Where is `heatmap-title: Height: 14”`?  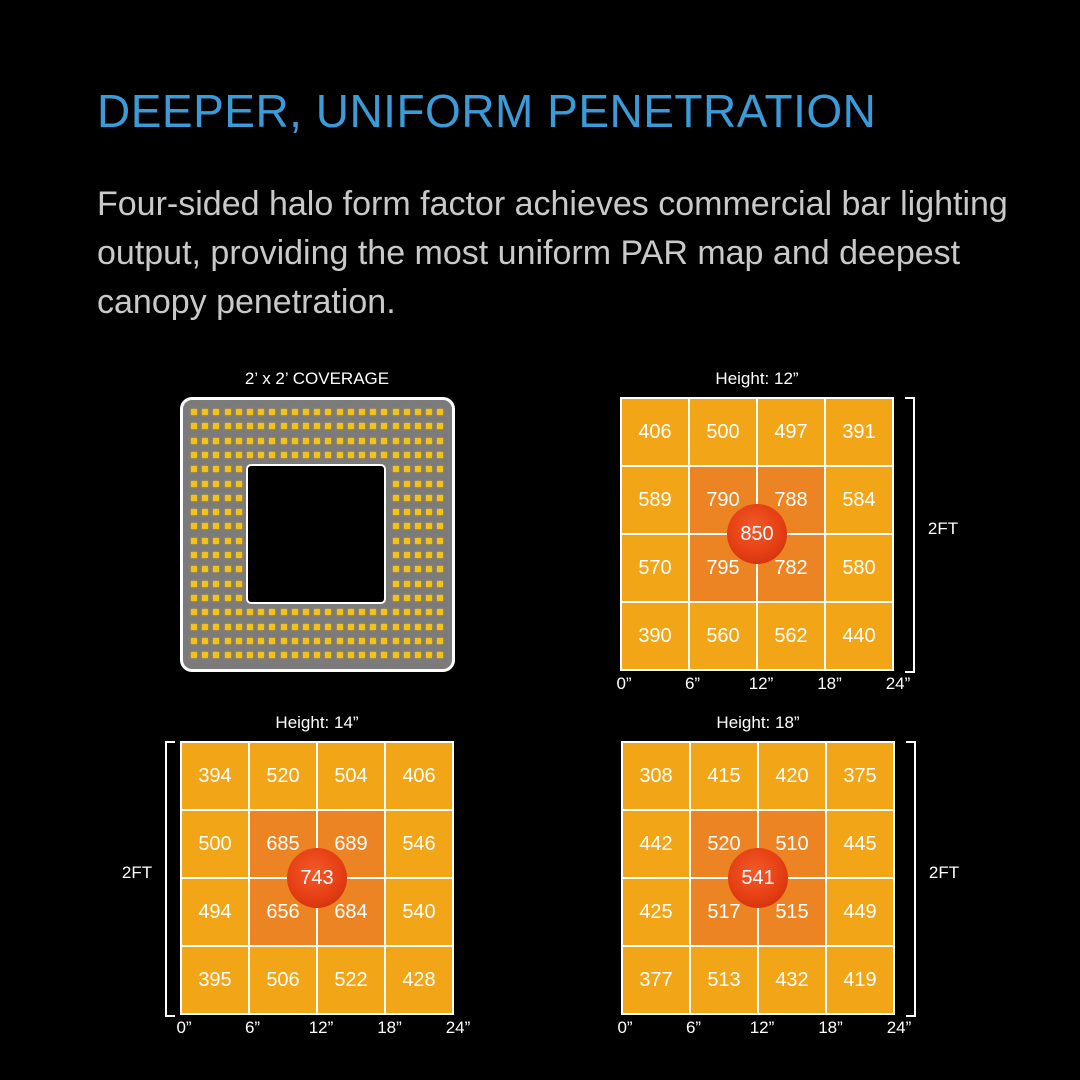 heatmap-title: Height: 14” is located at coordinates (317, 722).